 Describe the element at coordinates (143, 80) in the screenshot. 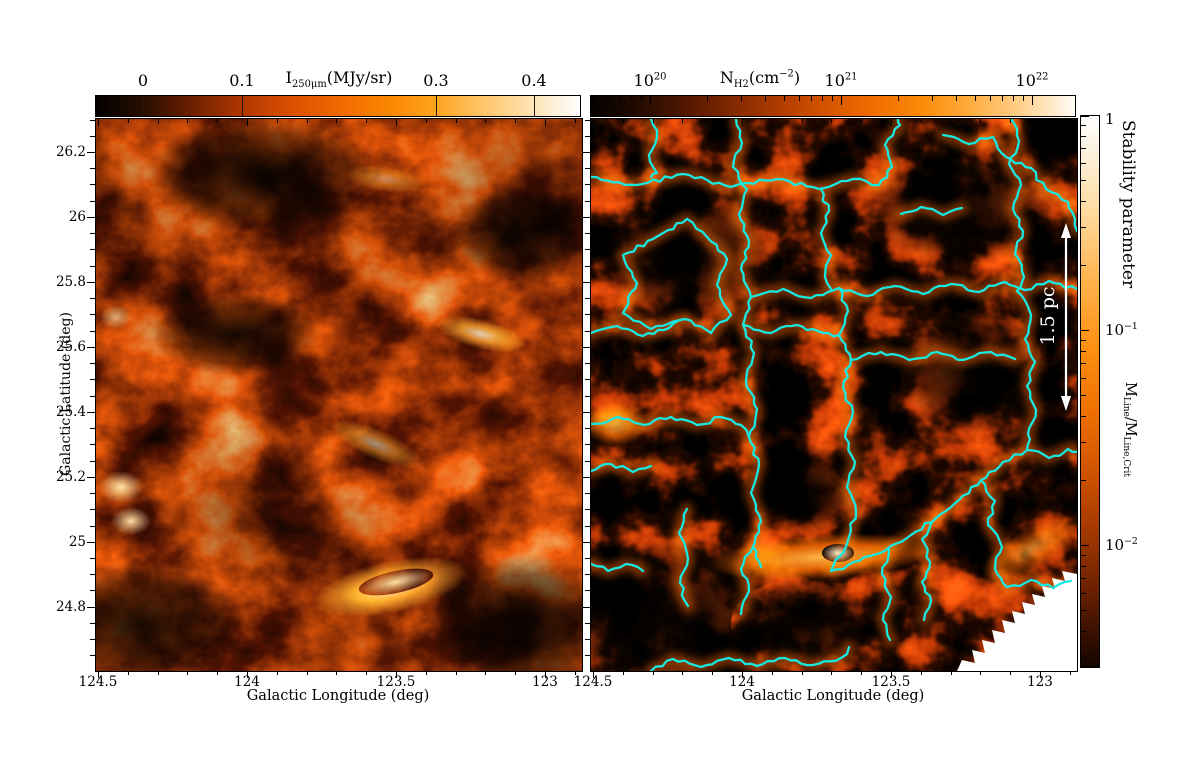

I see `colorbar-tick-label: 0` at that location.